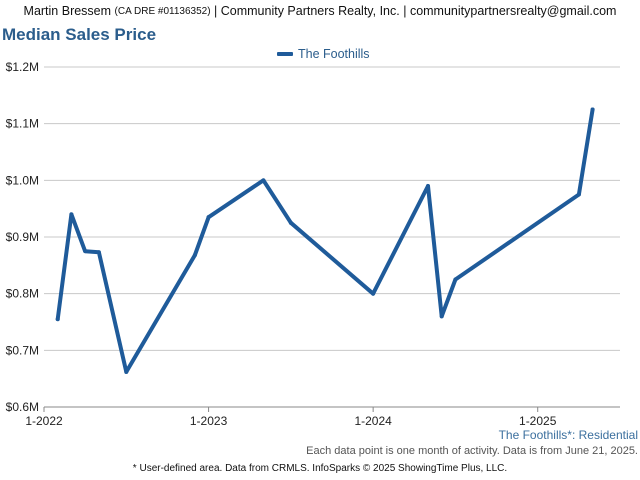 Image resolution: width=640 pixels, height=480 pixels. Describe the element at coordinates (334, 54) in the screenshot. I see `legend-label: The Foothills` at that location.